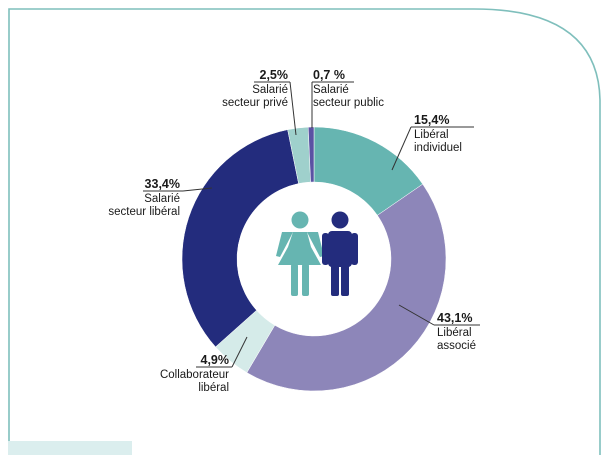 Image resolution: width=609 pixels, height=455 pixels. Describe the element at coordinates (348, 103) in the screenshot. I see `slice-description-line: secteur public` at that location.